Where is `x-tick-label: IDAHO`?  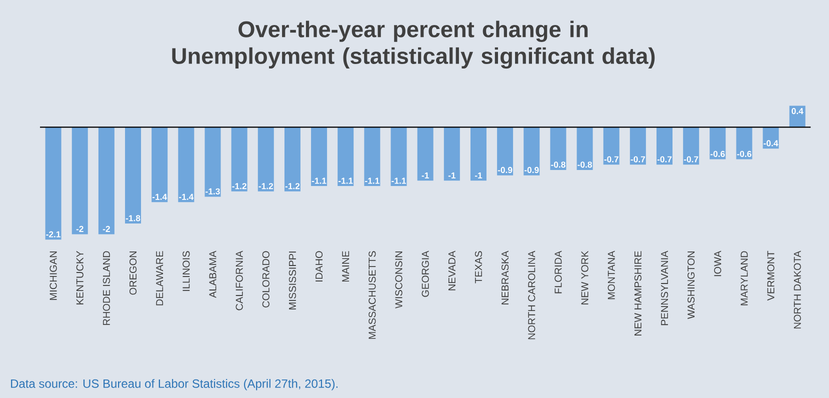
x-tick-label: IDAHO is located at coordinates (319, 266).